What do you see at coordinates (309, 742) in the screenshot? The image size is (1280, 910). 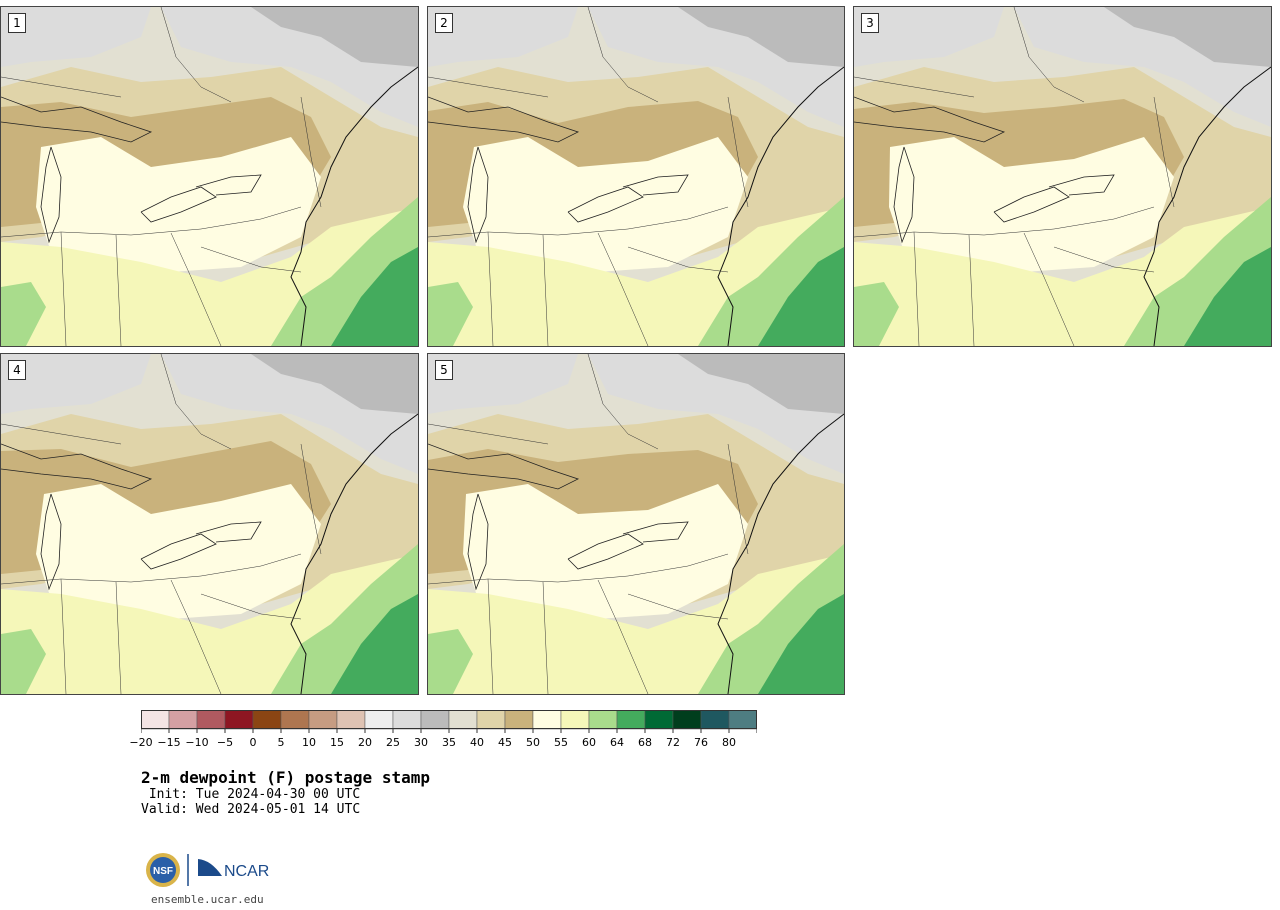 I see `colorbar-tick-label: 10` at bounding box center [309, 742].